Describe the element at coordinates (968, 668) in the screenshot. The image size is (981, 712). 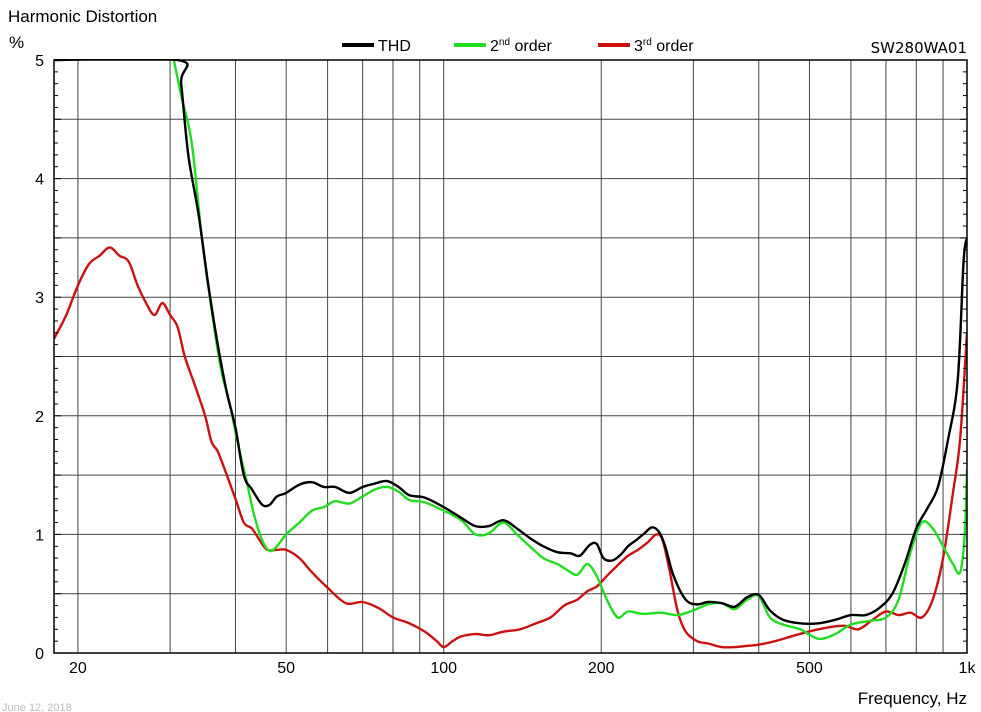
I see `x-tick-label: 1k` at that location.